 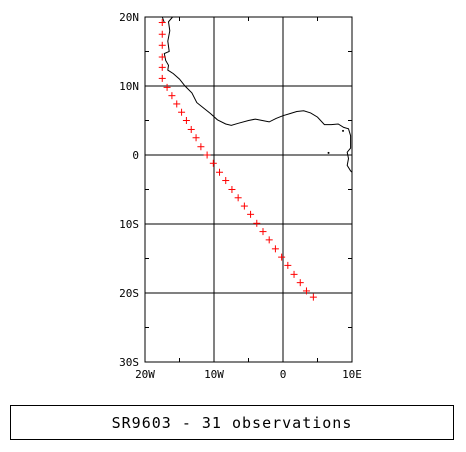 I want to click on africa-coastline, so click(x=258, y=94).